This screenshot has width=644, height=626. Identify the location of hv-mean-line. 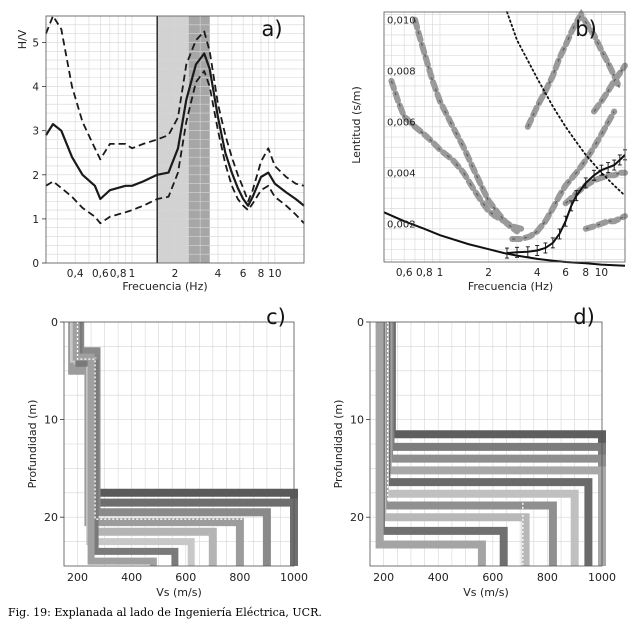
(175, 129).